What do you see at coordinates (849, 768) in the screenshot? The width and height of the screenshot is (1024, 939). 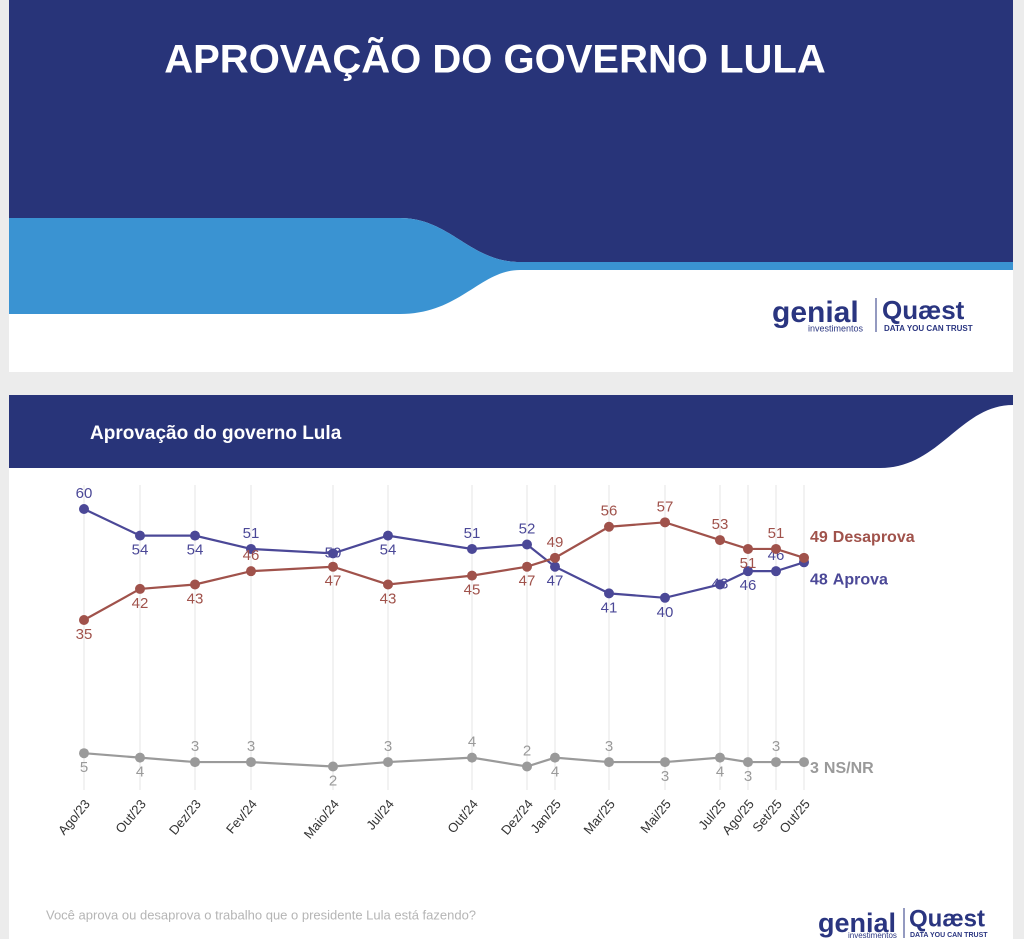 I see `legend-entry: NS/NR` at bounding box center [849, 768].